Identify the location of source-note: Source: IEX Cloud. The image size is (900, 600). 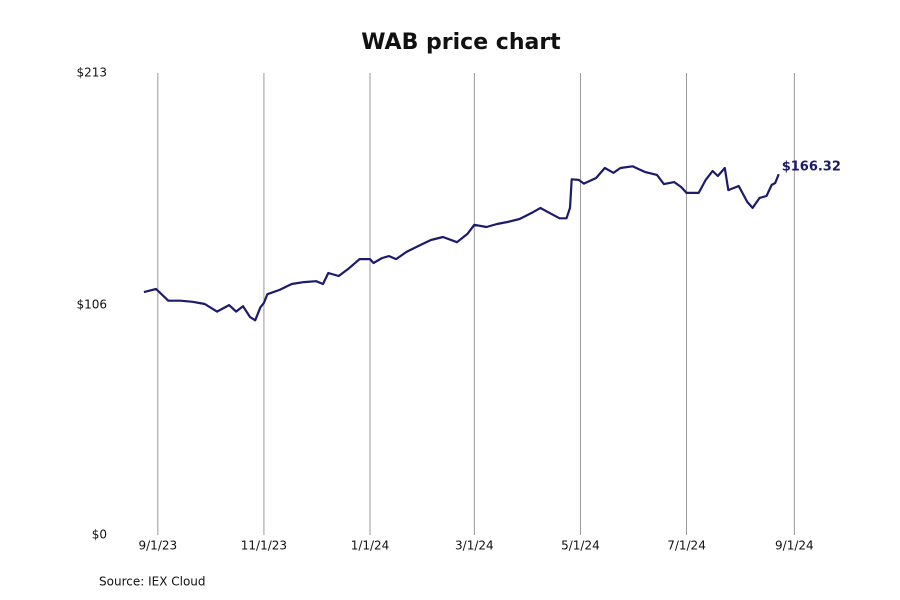
(152, 582).